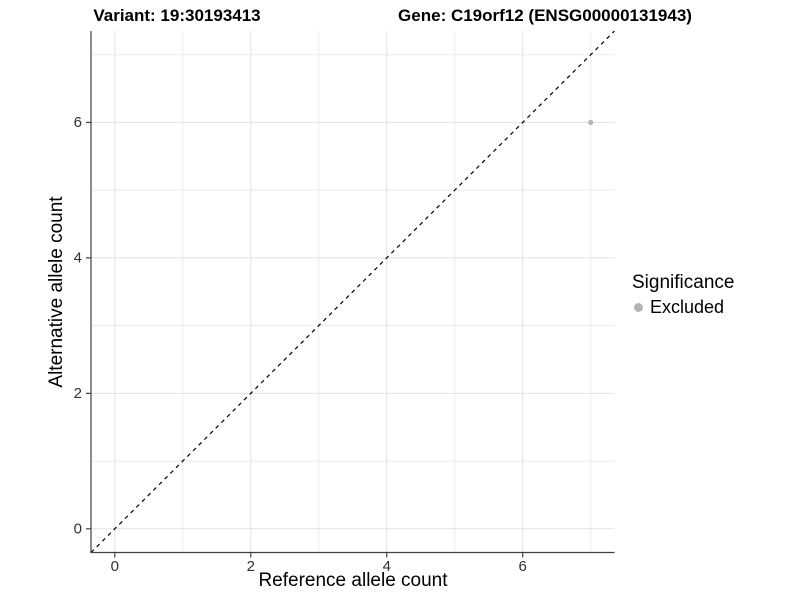  I want to click on legend-item-excluded: Excluded, so click(683, 307).